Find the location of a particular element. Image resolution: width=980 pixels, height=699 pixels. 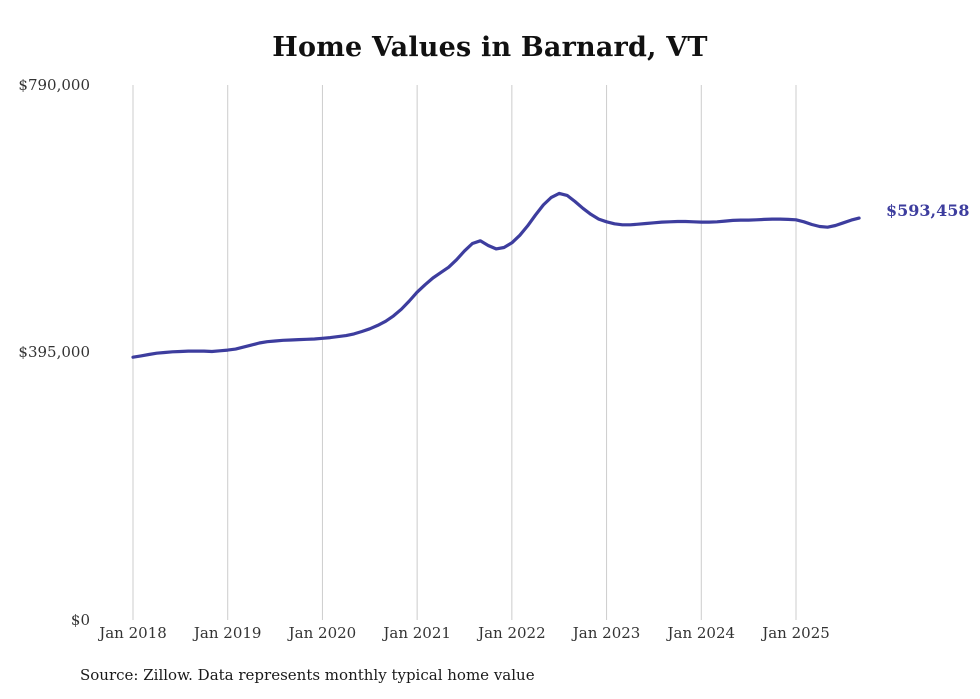

current-value-label: $593,458 is located at coordinates (928, 210).